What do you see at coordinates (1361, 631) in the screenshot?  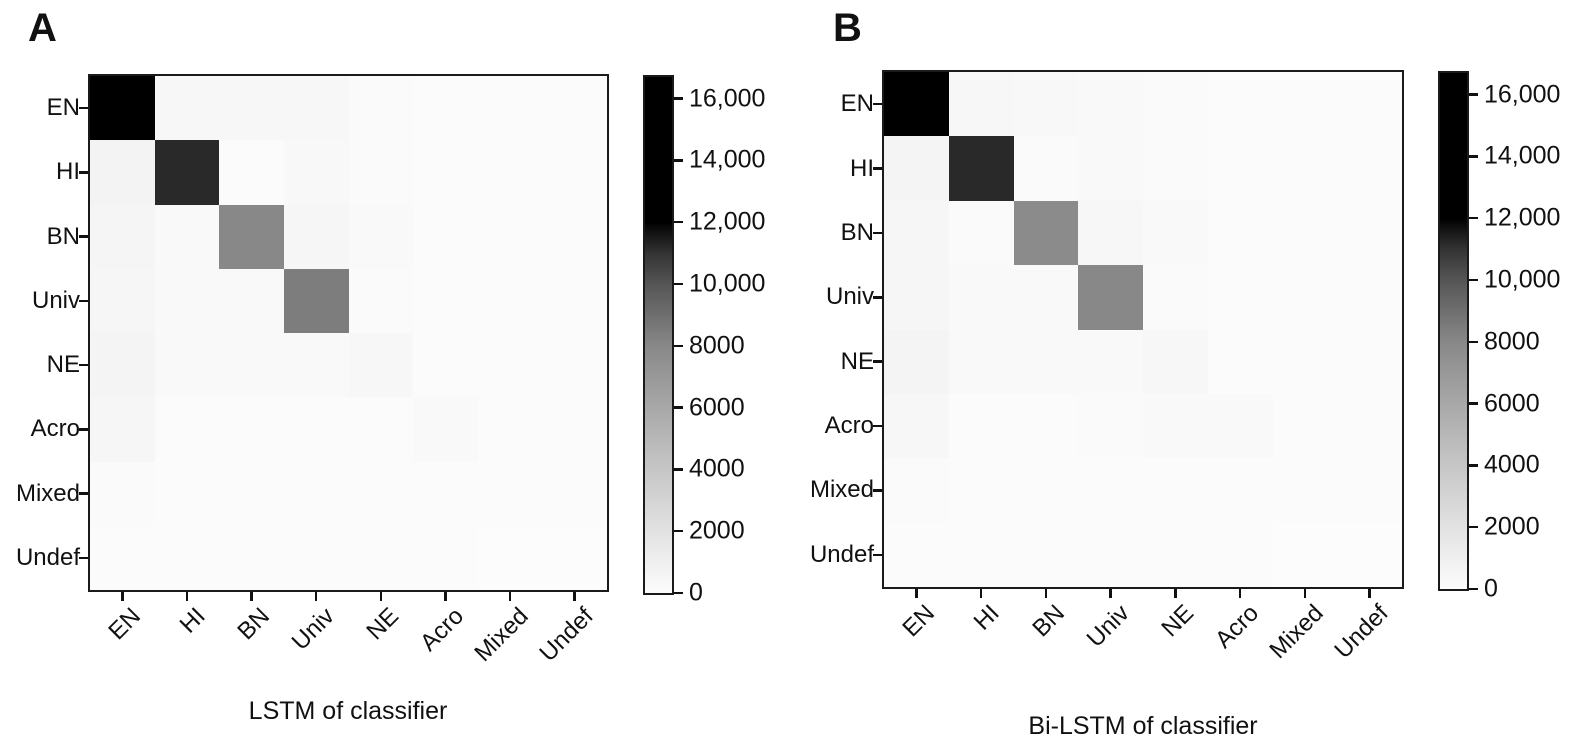 I see `x-tick-label: Undef` at bounding box center [1361, 631].